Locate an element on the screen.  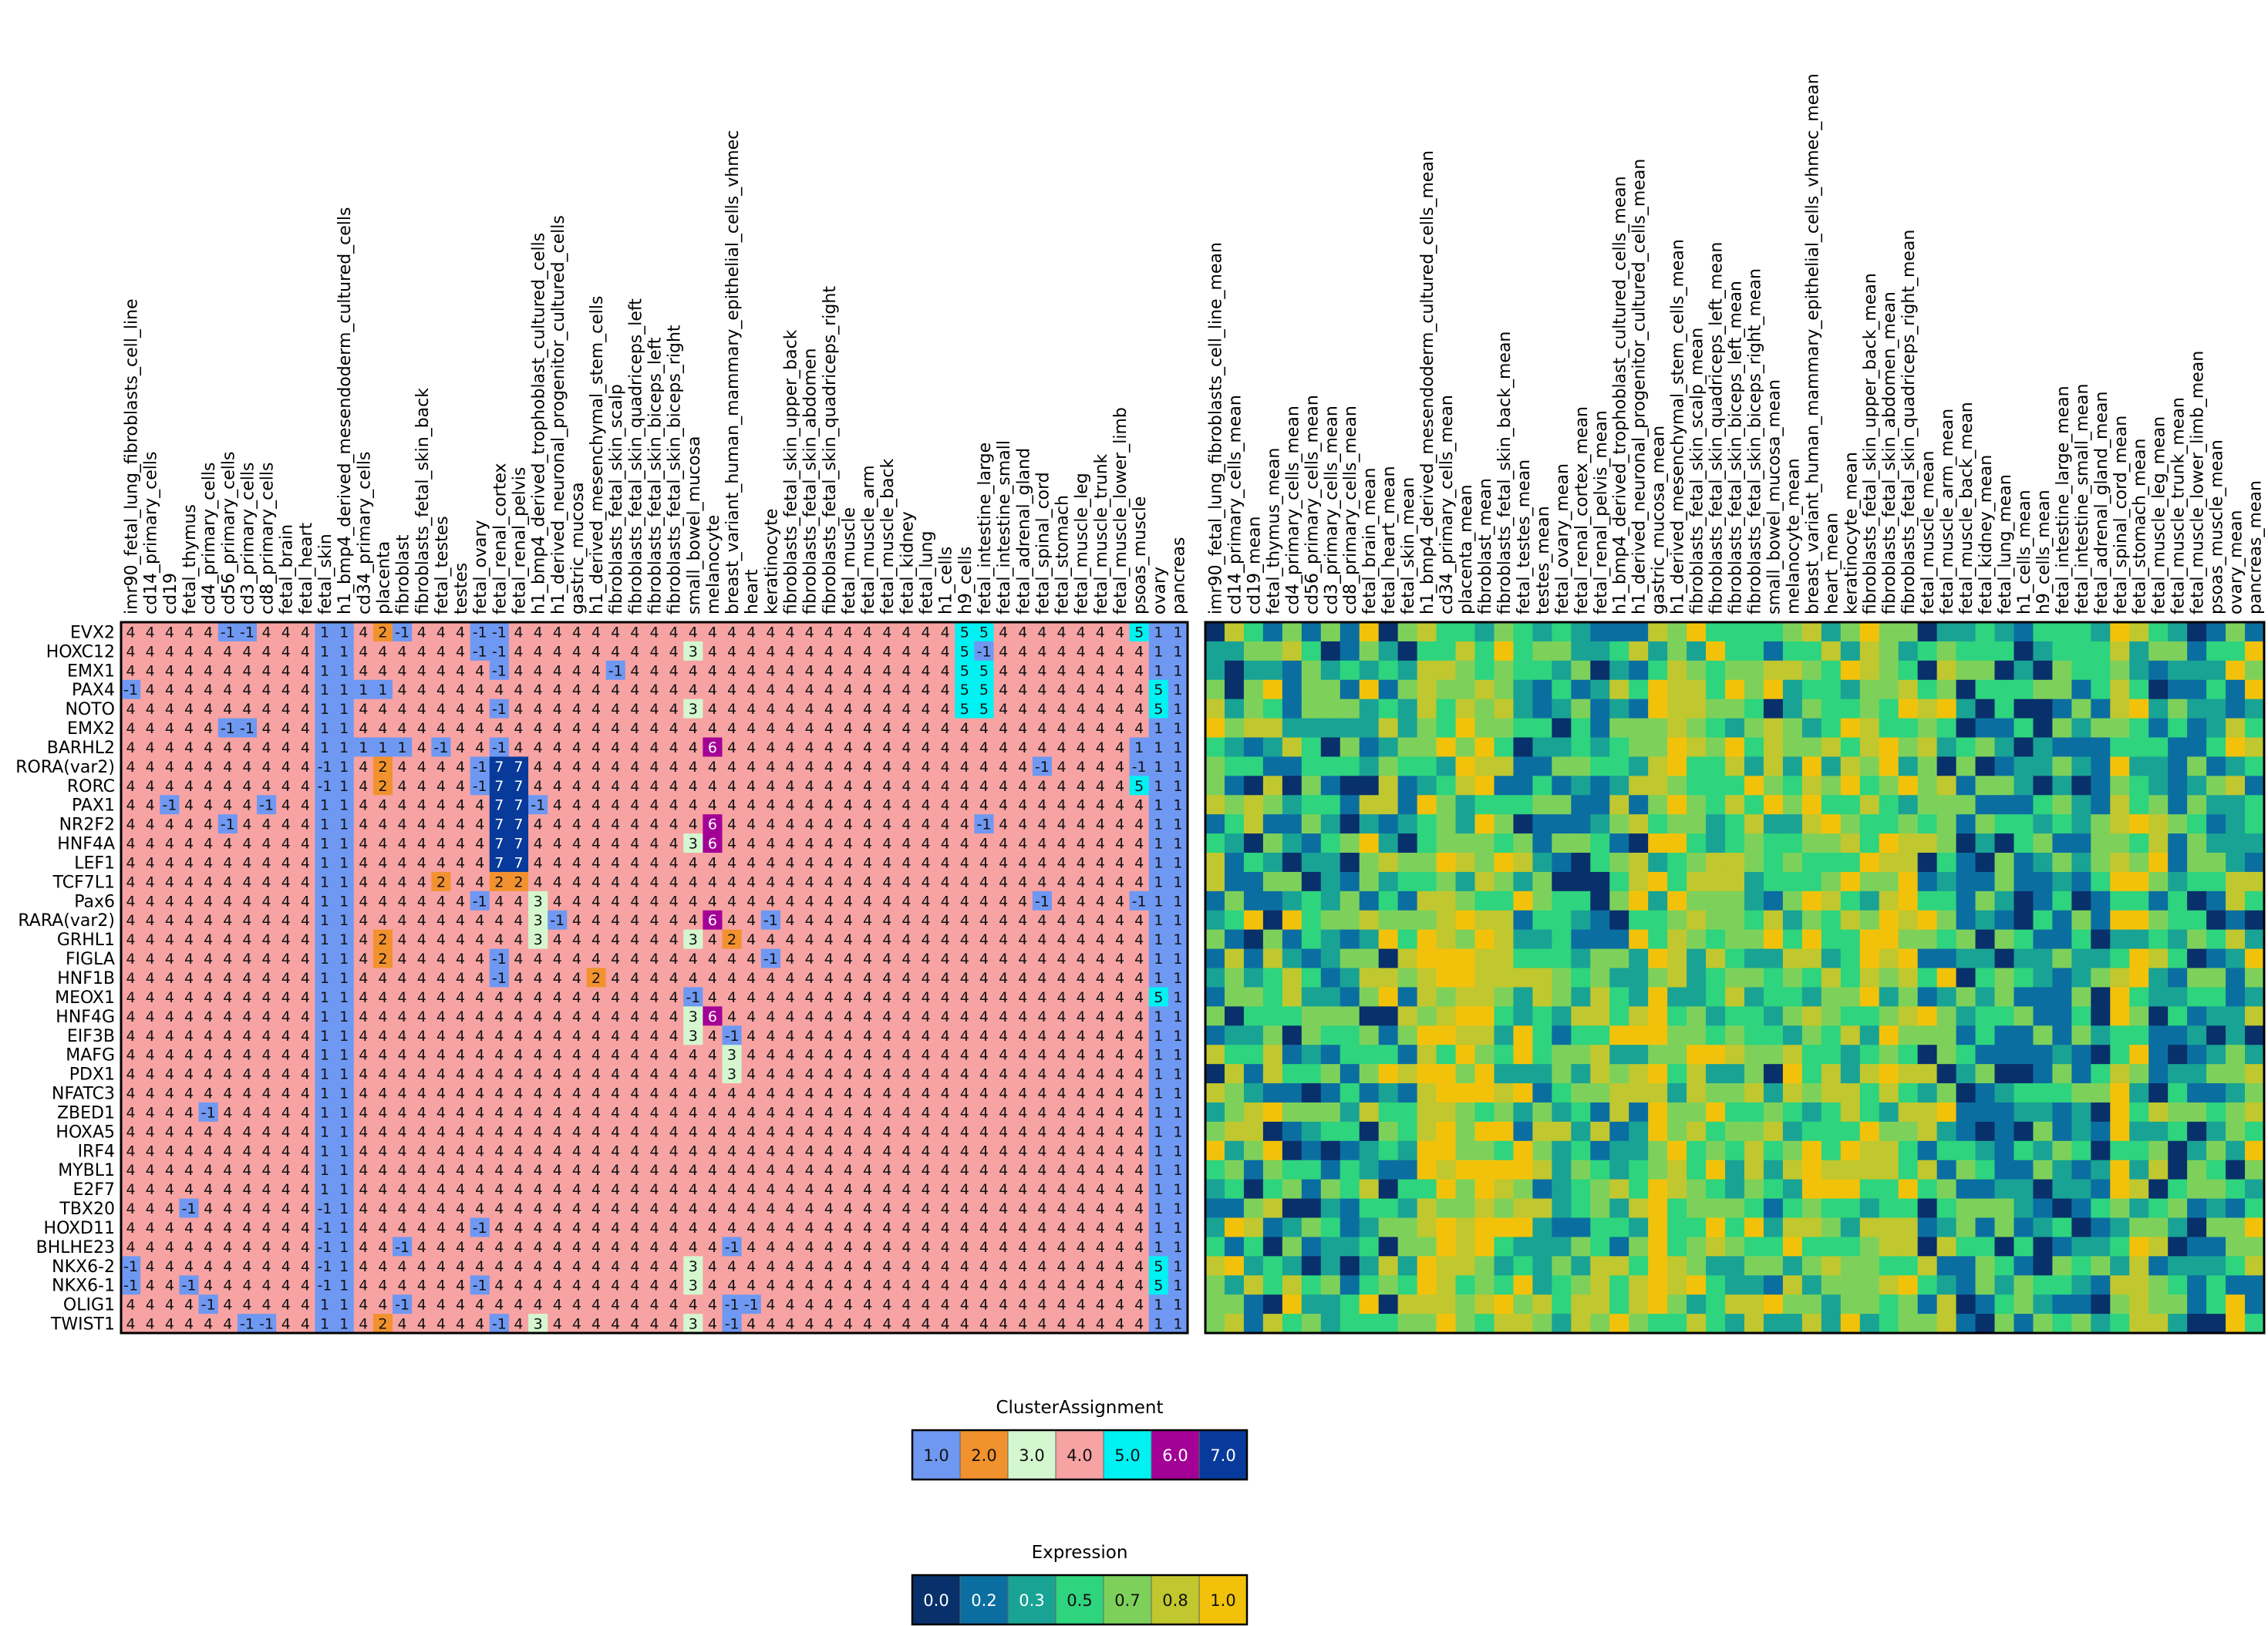
row-label: MAFG is located at coordinates (90, 1055).